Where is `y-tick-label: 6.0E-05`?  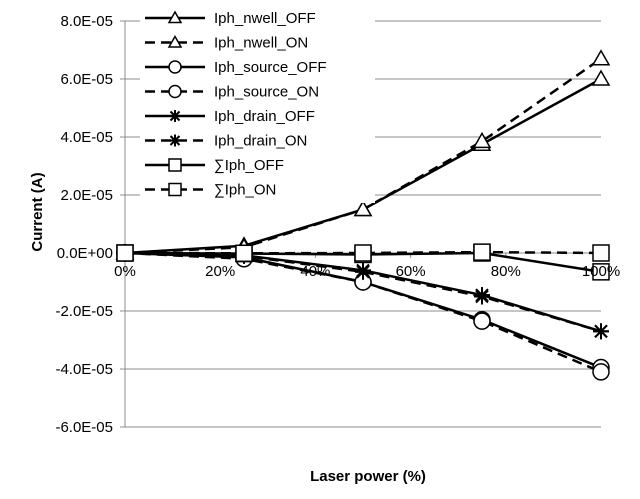 y-tick-label: 6.0E-05 is located at coordinates (86, 79).